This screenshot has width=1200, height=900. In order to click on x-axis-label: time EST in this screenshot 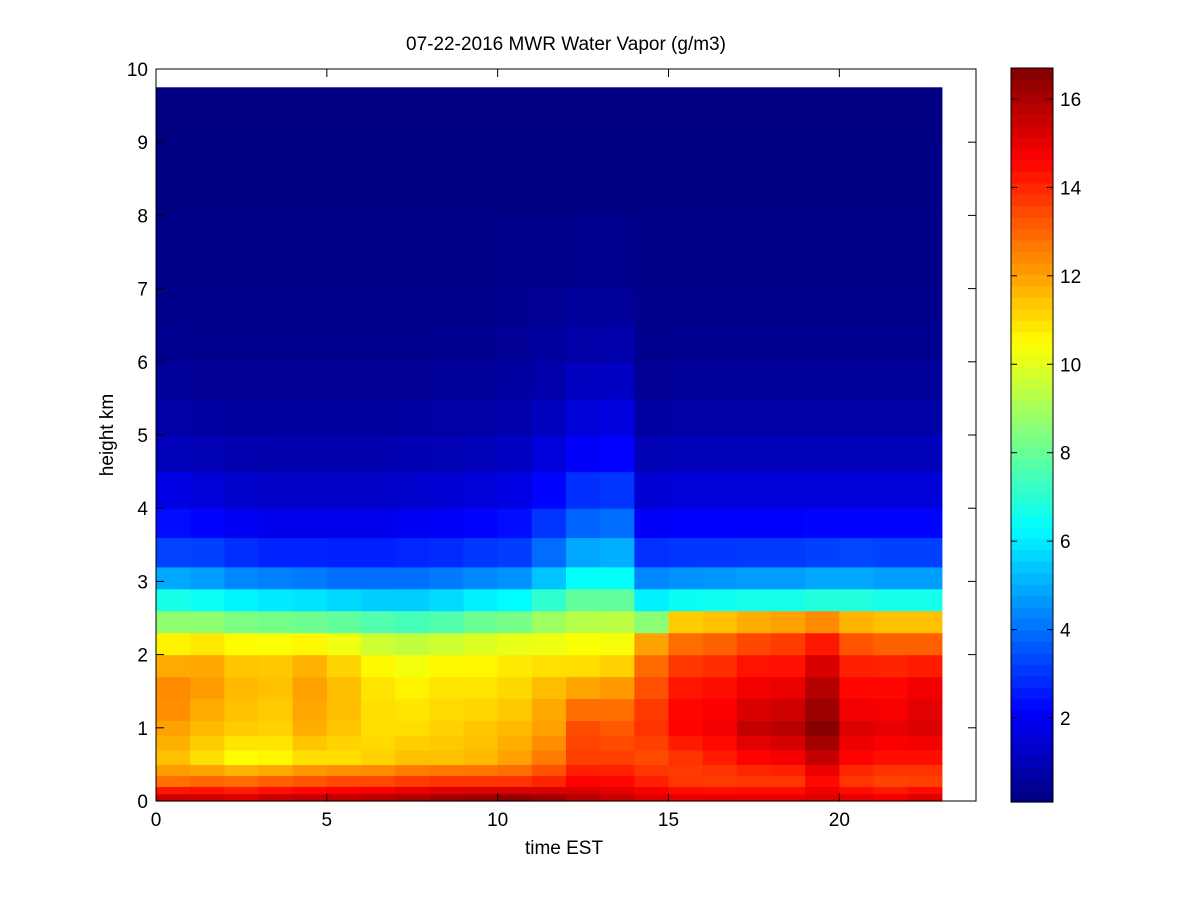, I will do `click(564, 848)`.